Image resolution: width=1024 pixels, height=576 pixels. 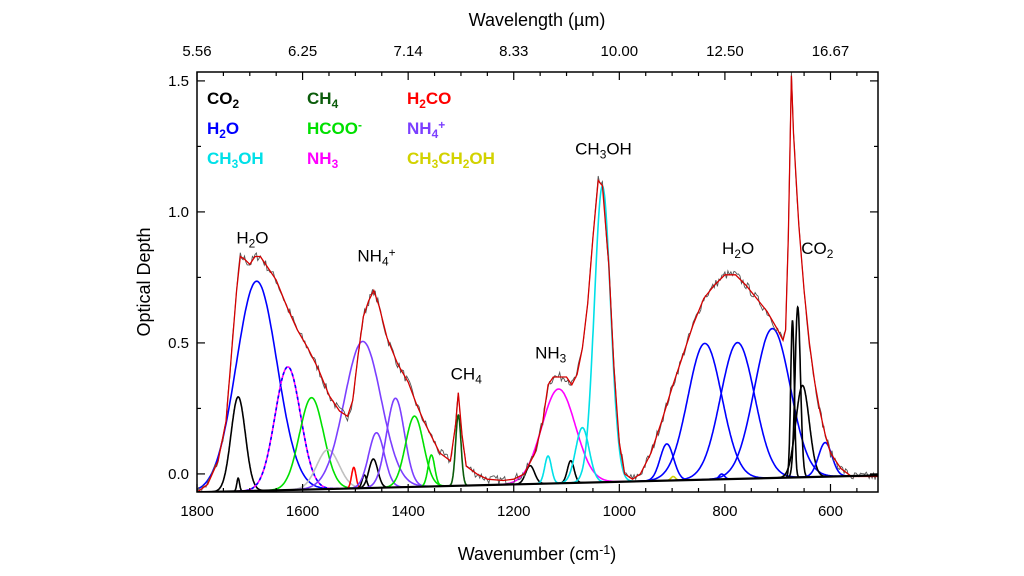 I want to click on top-tick-label: 16.67, so click(x=831, y=51).